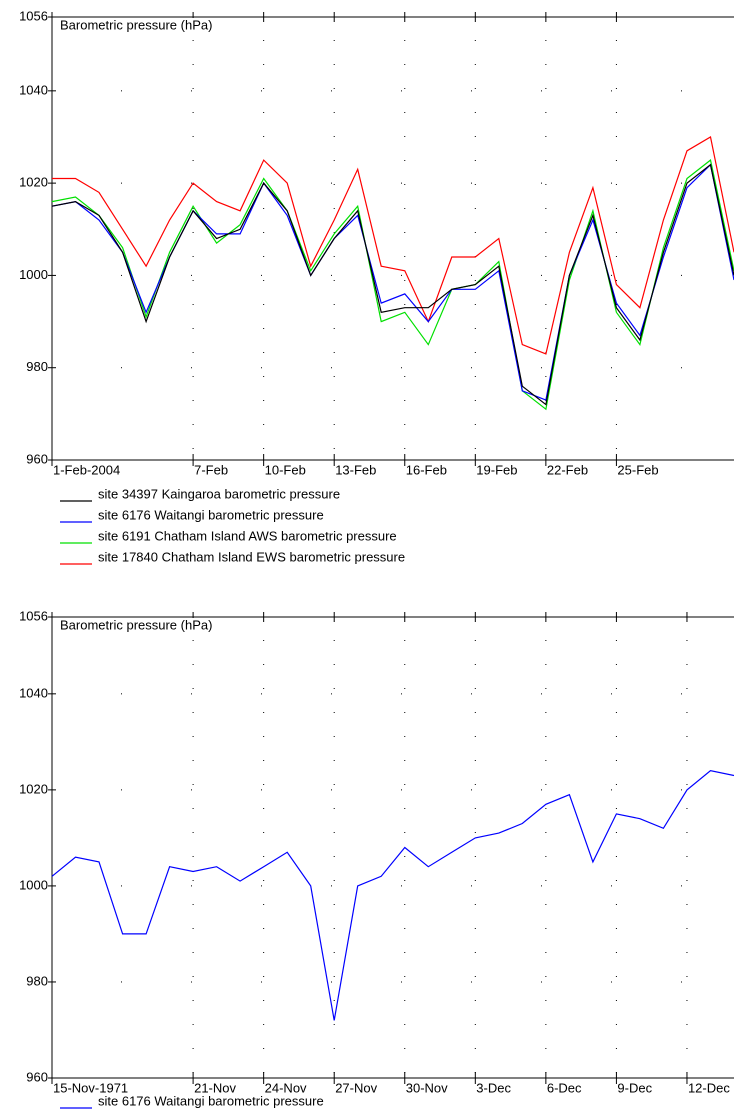 This screenshot has height=1118, width=734. What do you see at coordinates (637, 469) in the screenshot?
I see `x-tick-label: 25-Feb` at bounding box center [637, 469].